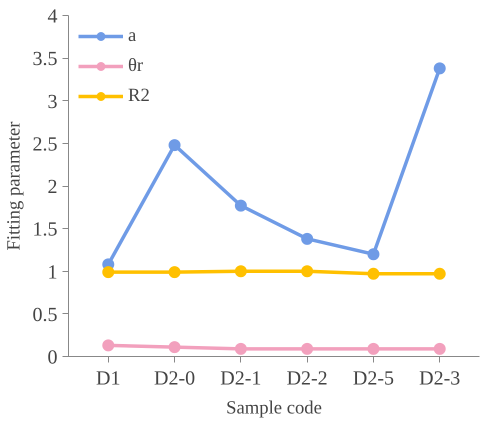  I want to click on x-tick-label: D1, so click(108, 379).